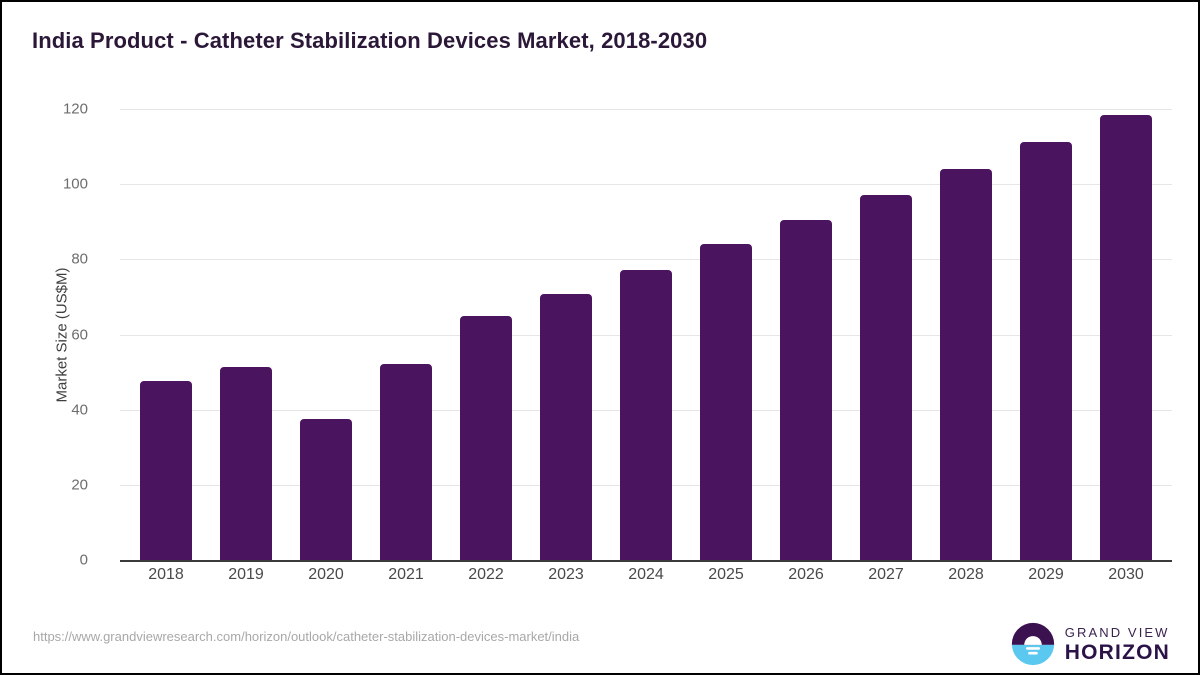 The height and width of the screenshot is (675, 1200). I want to click on y-axis-tick-label: 120, so click(75, 109).